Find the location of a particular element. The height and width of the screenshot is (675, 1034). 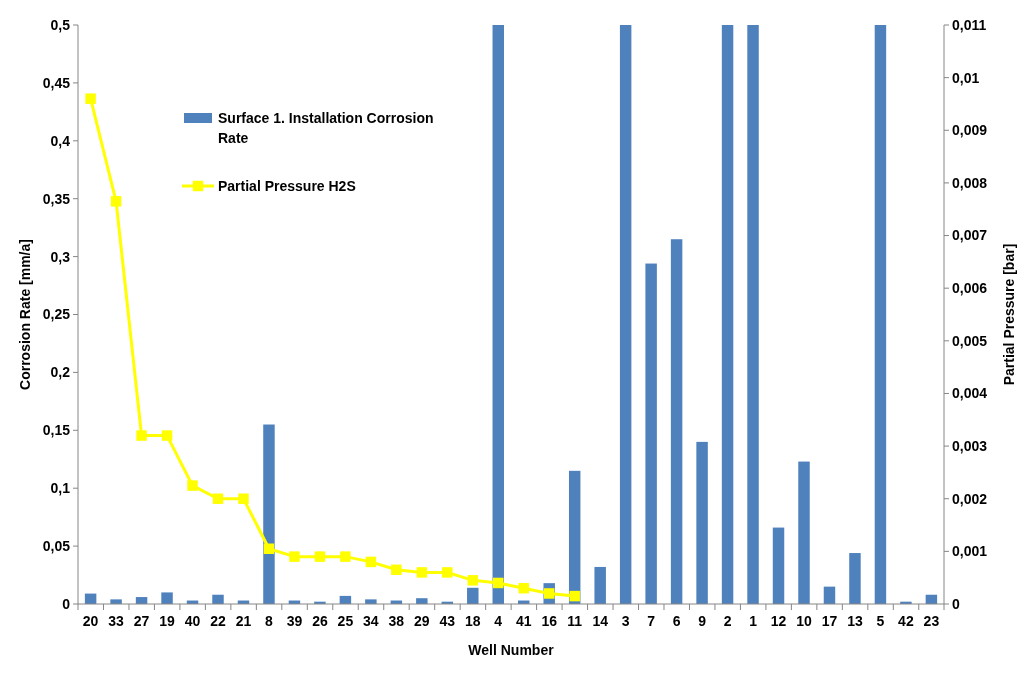

x-tick-label: 40 is located at coordinates (192, 621).